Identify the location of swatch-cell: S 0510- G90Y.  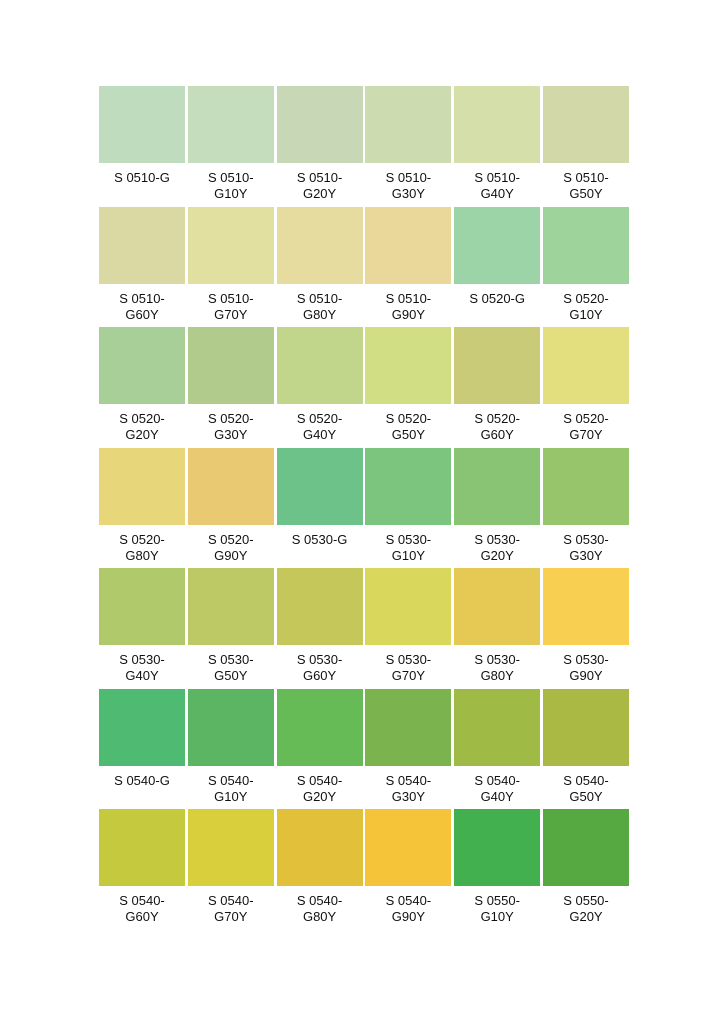
(408, 267).